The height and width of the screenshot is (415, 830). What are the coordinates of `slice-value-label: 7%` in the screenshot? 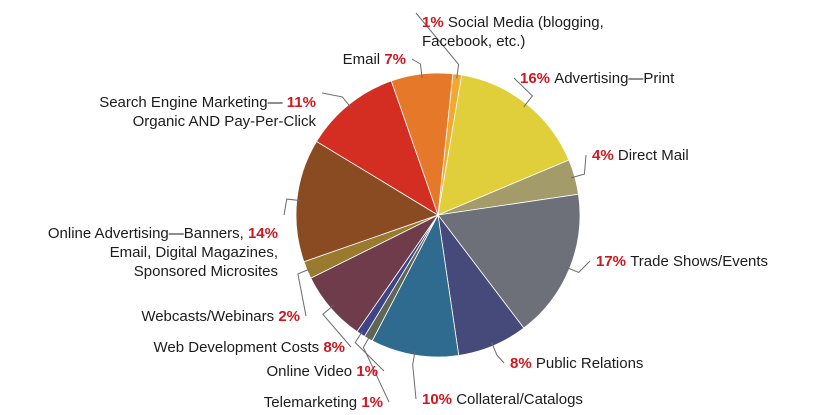 It's located at (395, 59).